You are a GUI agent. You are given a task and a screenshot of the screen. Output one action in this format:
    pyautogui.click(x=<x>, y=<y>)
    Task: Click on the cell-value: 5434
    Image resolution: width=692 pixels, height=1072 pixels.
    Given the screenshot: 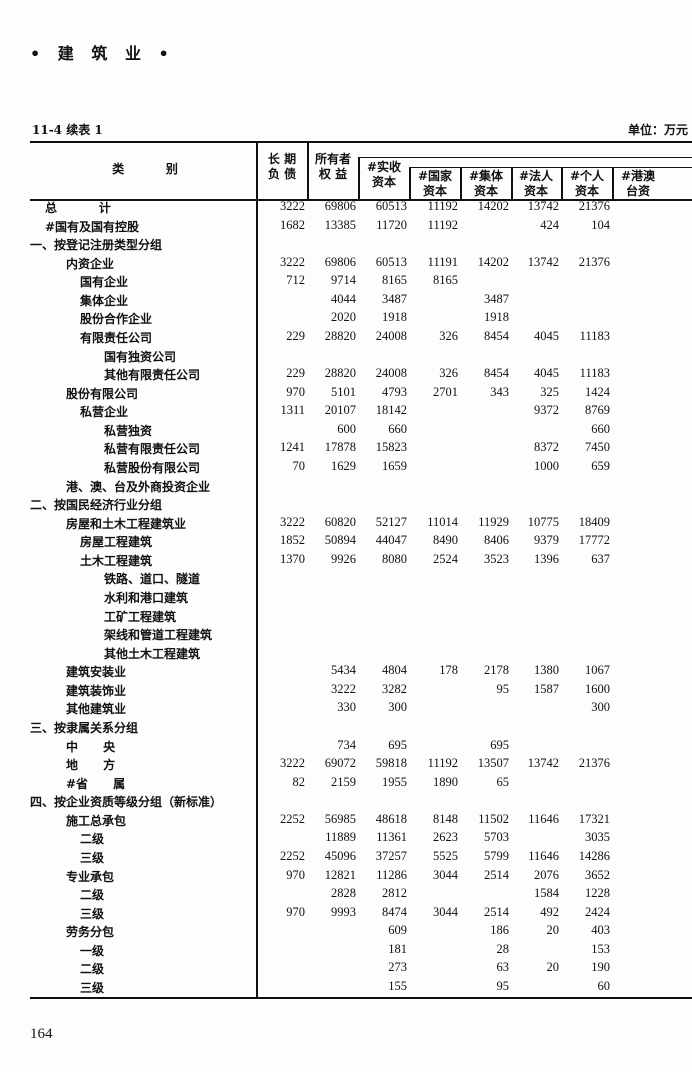 What is the action you would take?
    pyautogui.click(x=343, y=670)
    